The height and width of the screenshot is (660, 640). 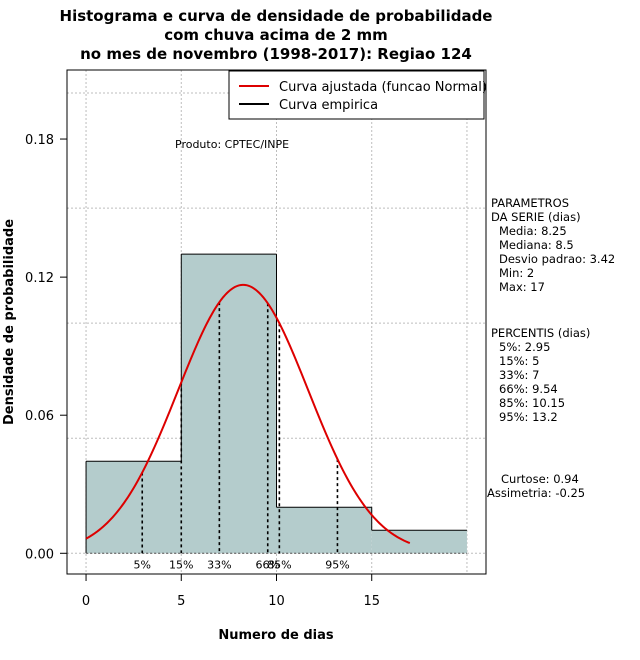 What do you see at coordinates (39, 140) in the screenshot?
I see `y-tick-label: 0.18` at bounding box center [39, 140].